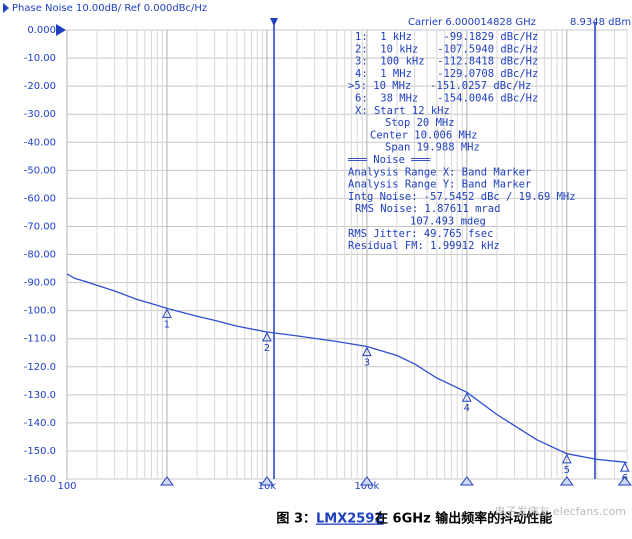 The height and width of the screenshot is (539, 632). What do you see at coordinates (446, 49) in the screenshot?
I see `annotation: 2: 10 kHz -107.5940 dBc/Hz` at bounding box center [446, 49].